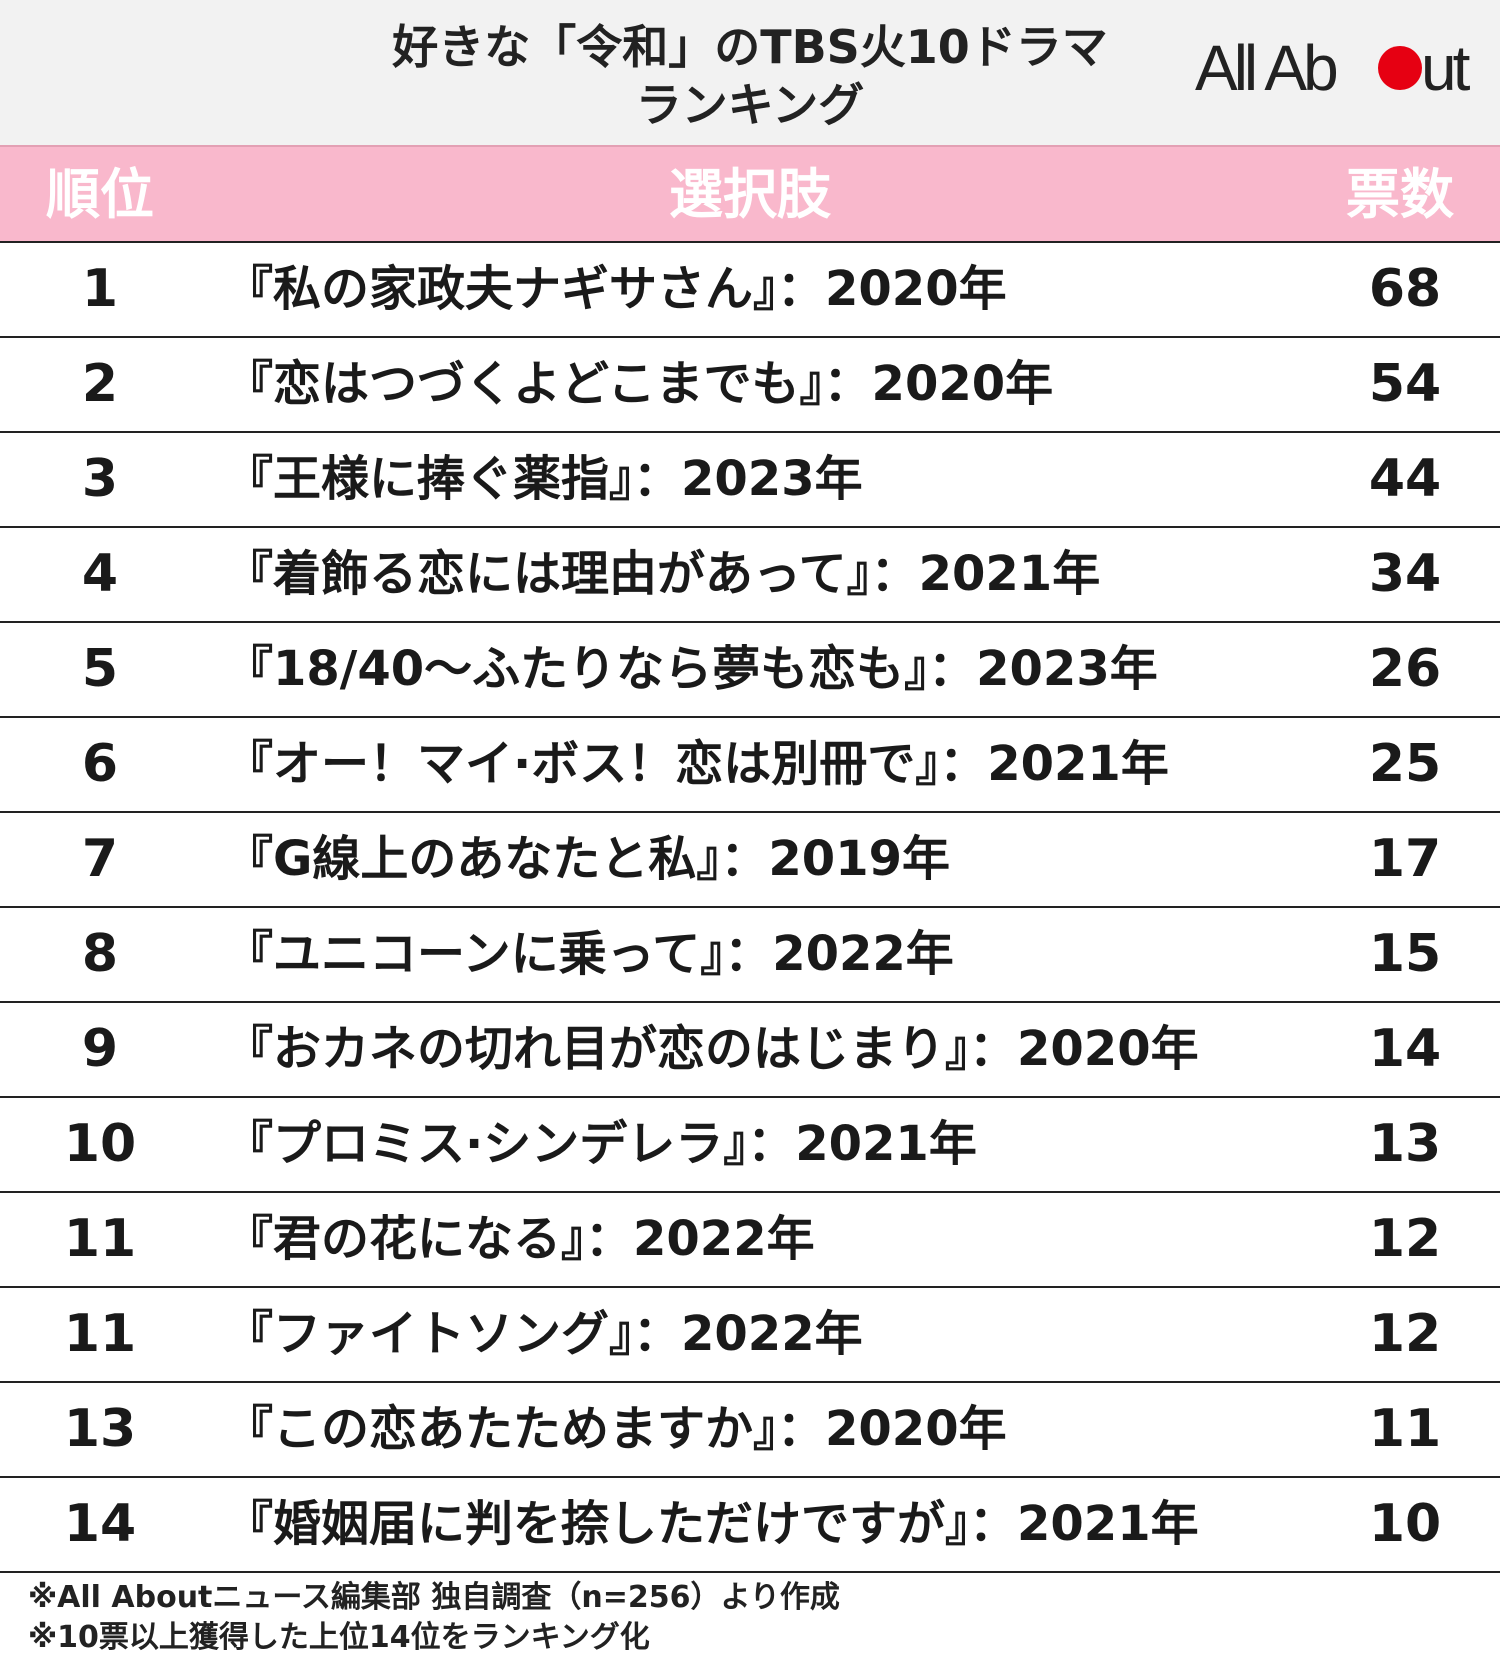 This screenshot has width=1500, height=1663. I want to click on votes-cell: 15, so click(1405, 954).